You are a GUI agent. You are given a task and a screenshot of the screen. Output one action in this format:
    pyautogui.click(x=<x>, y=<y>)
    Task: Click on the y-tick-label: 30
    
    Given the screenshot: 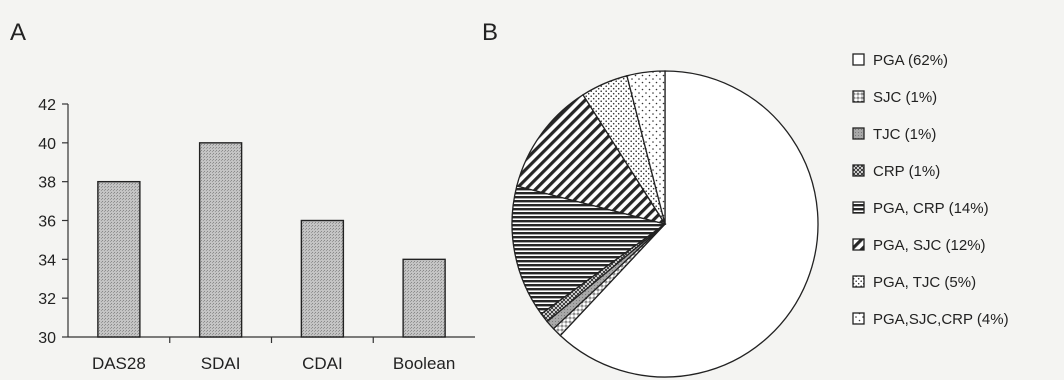 What is the action you would take?
    pyautogui.click(x=47, y=338)
    